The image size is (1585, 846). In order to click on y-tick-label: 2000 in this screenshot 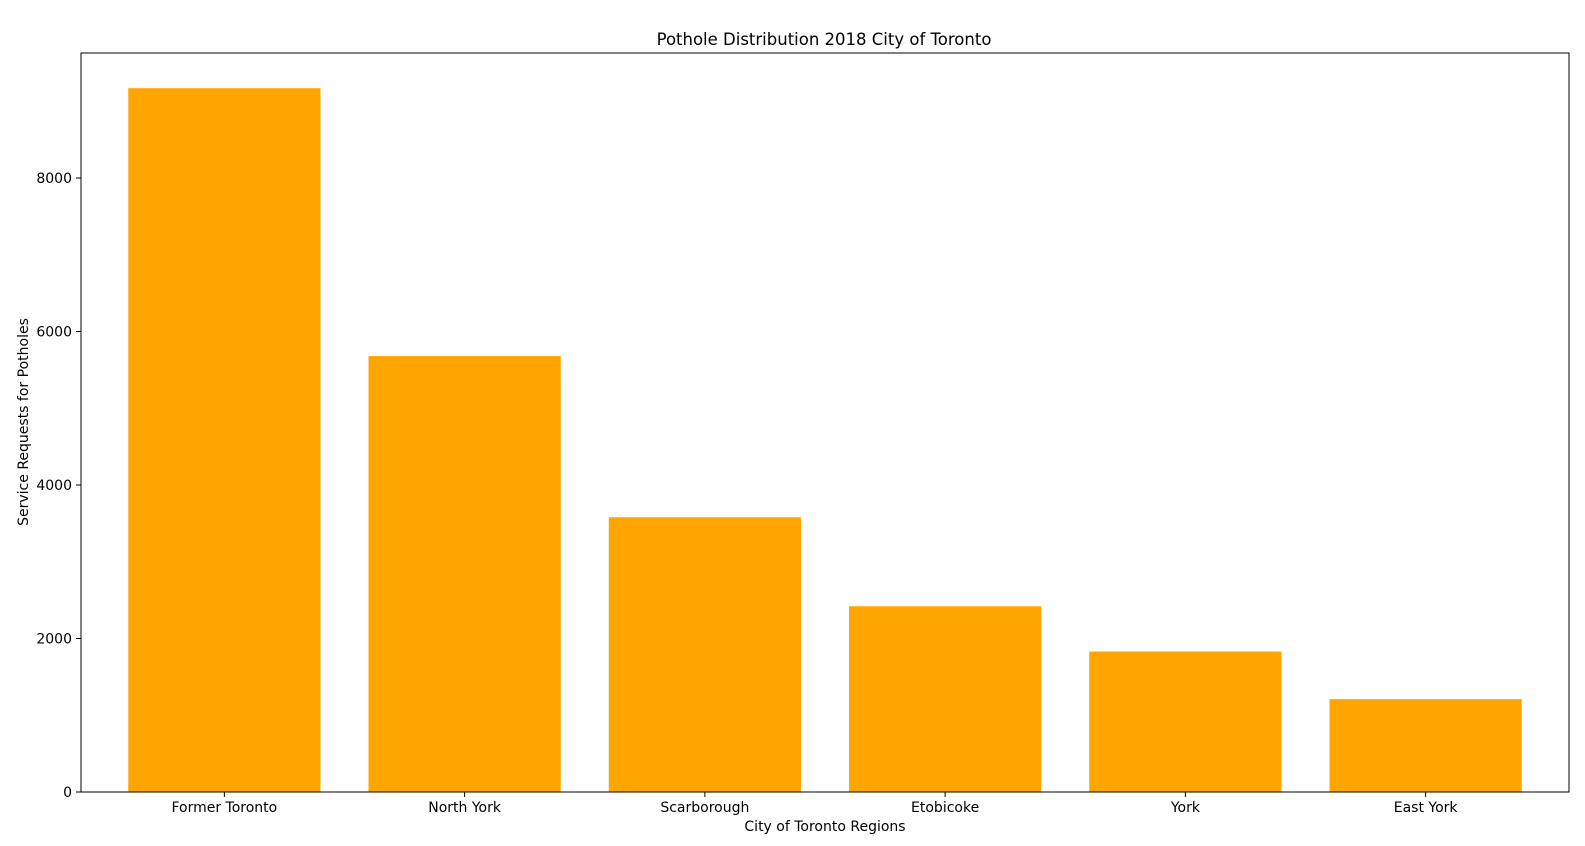, I will do `click(54, 639)`.